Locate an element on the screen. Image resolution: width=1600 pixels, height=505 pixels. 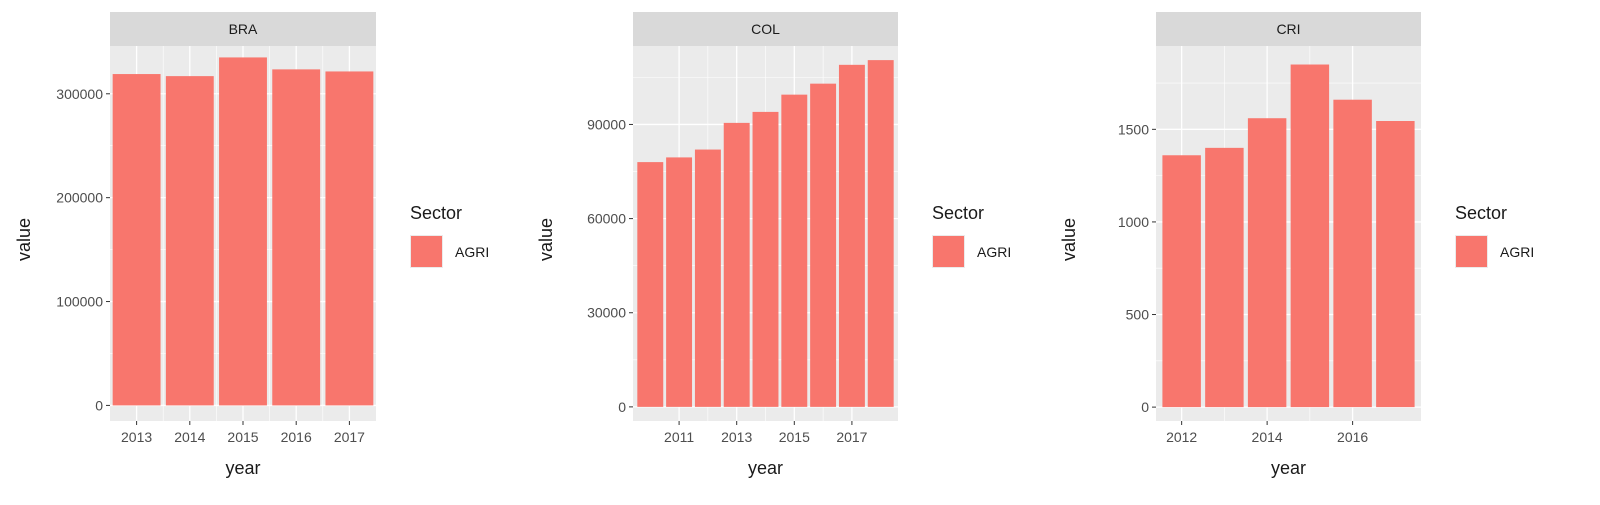
cri-bar-2013 is located at coordinates (1224, 277).